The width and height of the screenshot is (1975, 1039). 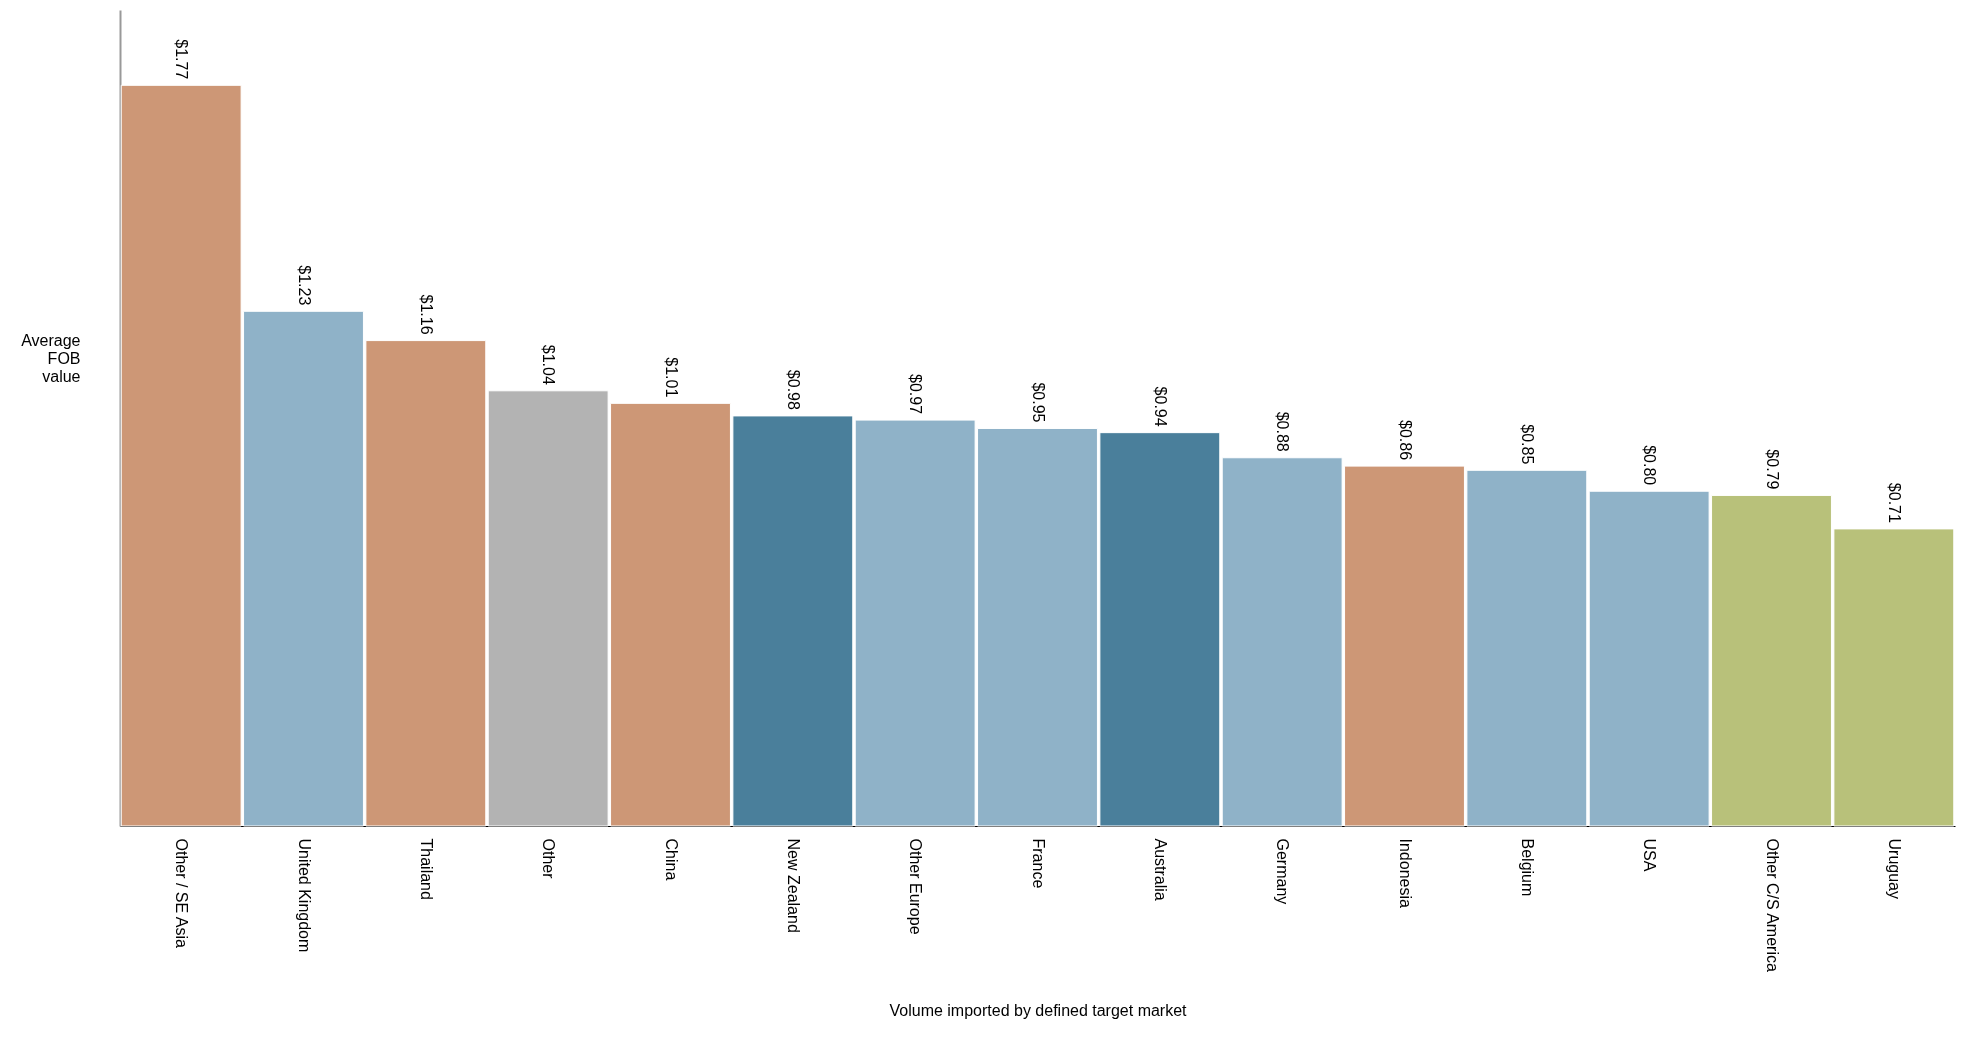 What do you see at coordinates (916, 886) in the screenshot?
I see `x-tick-label: Other Europe` at bounding box center [916, 886].